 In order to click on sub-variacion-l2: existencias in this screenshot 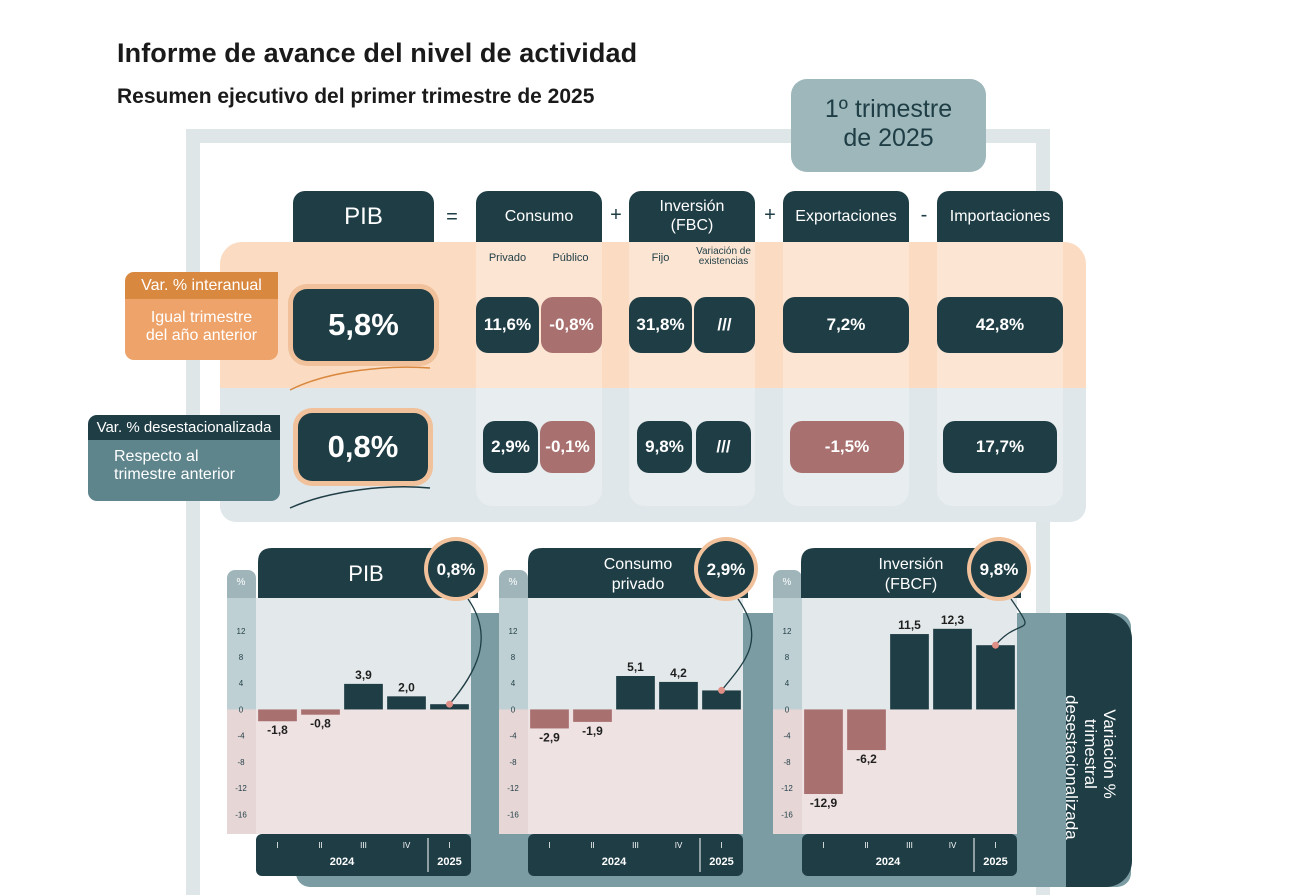, I will do `click(723, 261)`.